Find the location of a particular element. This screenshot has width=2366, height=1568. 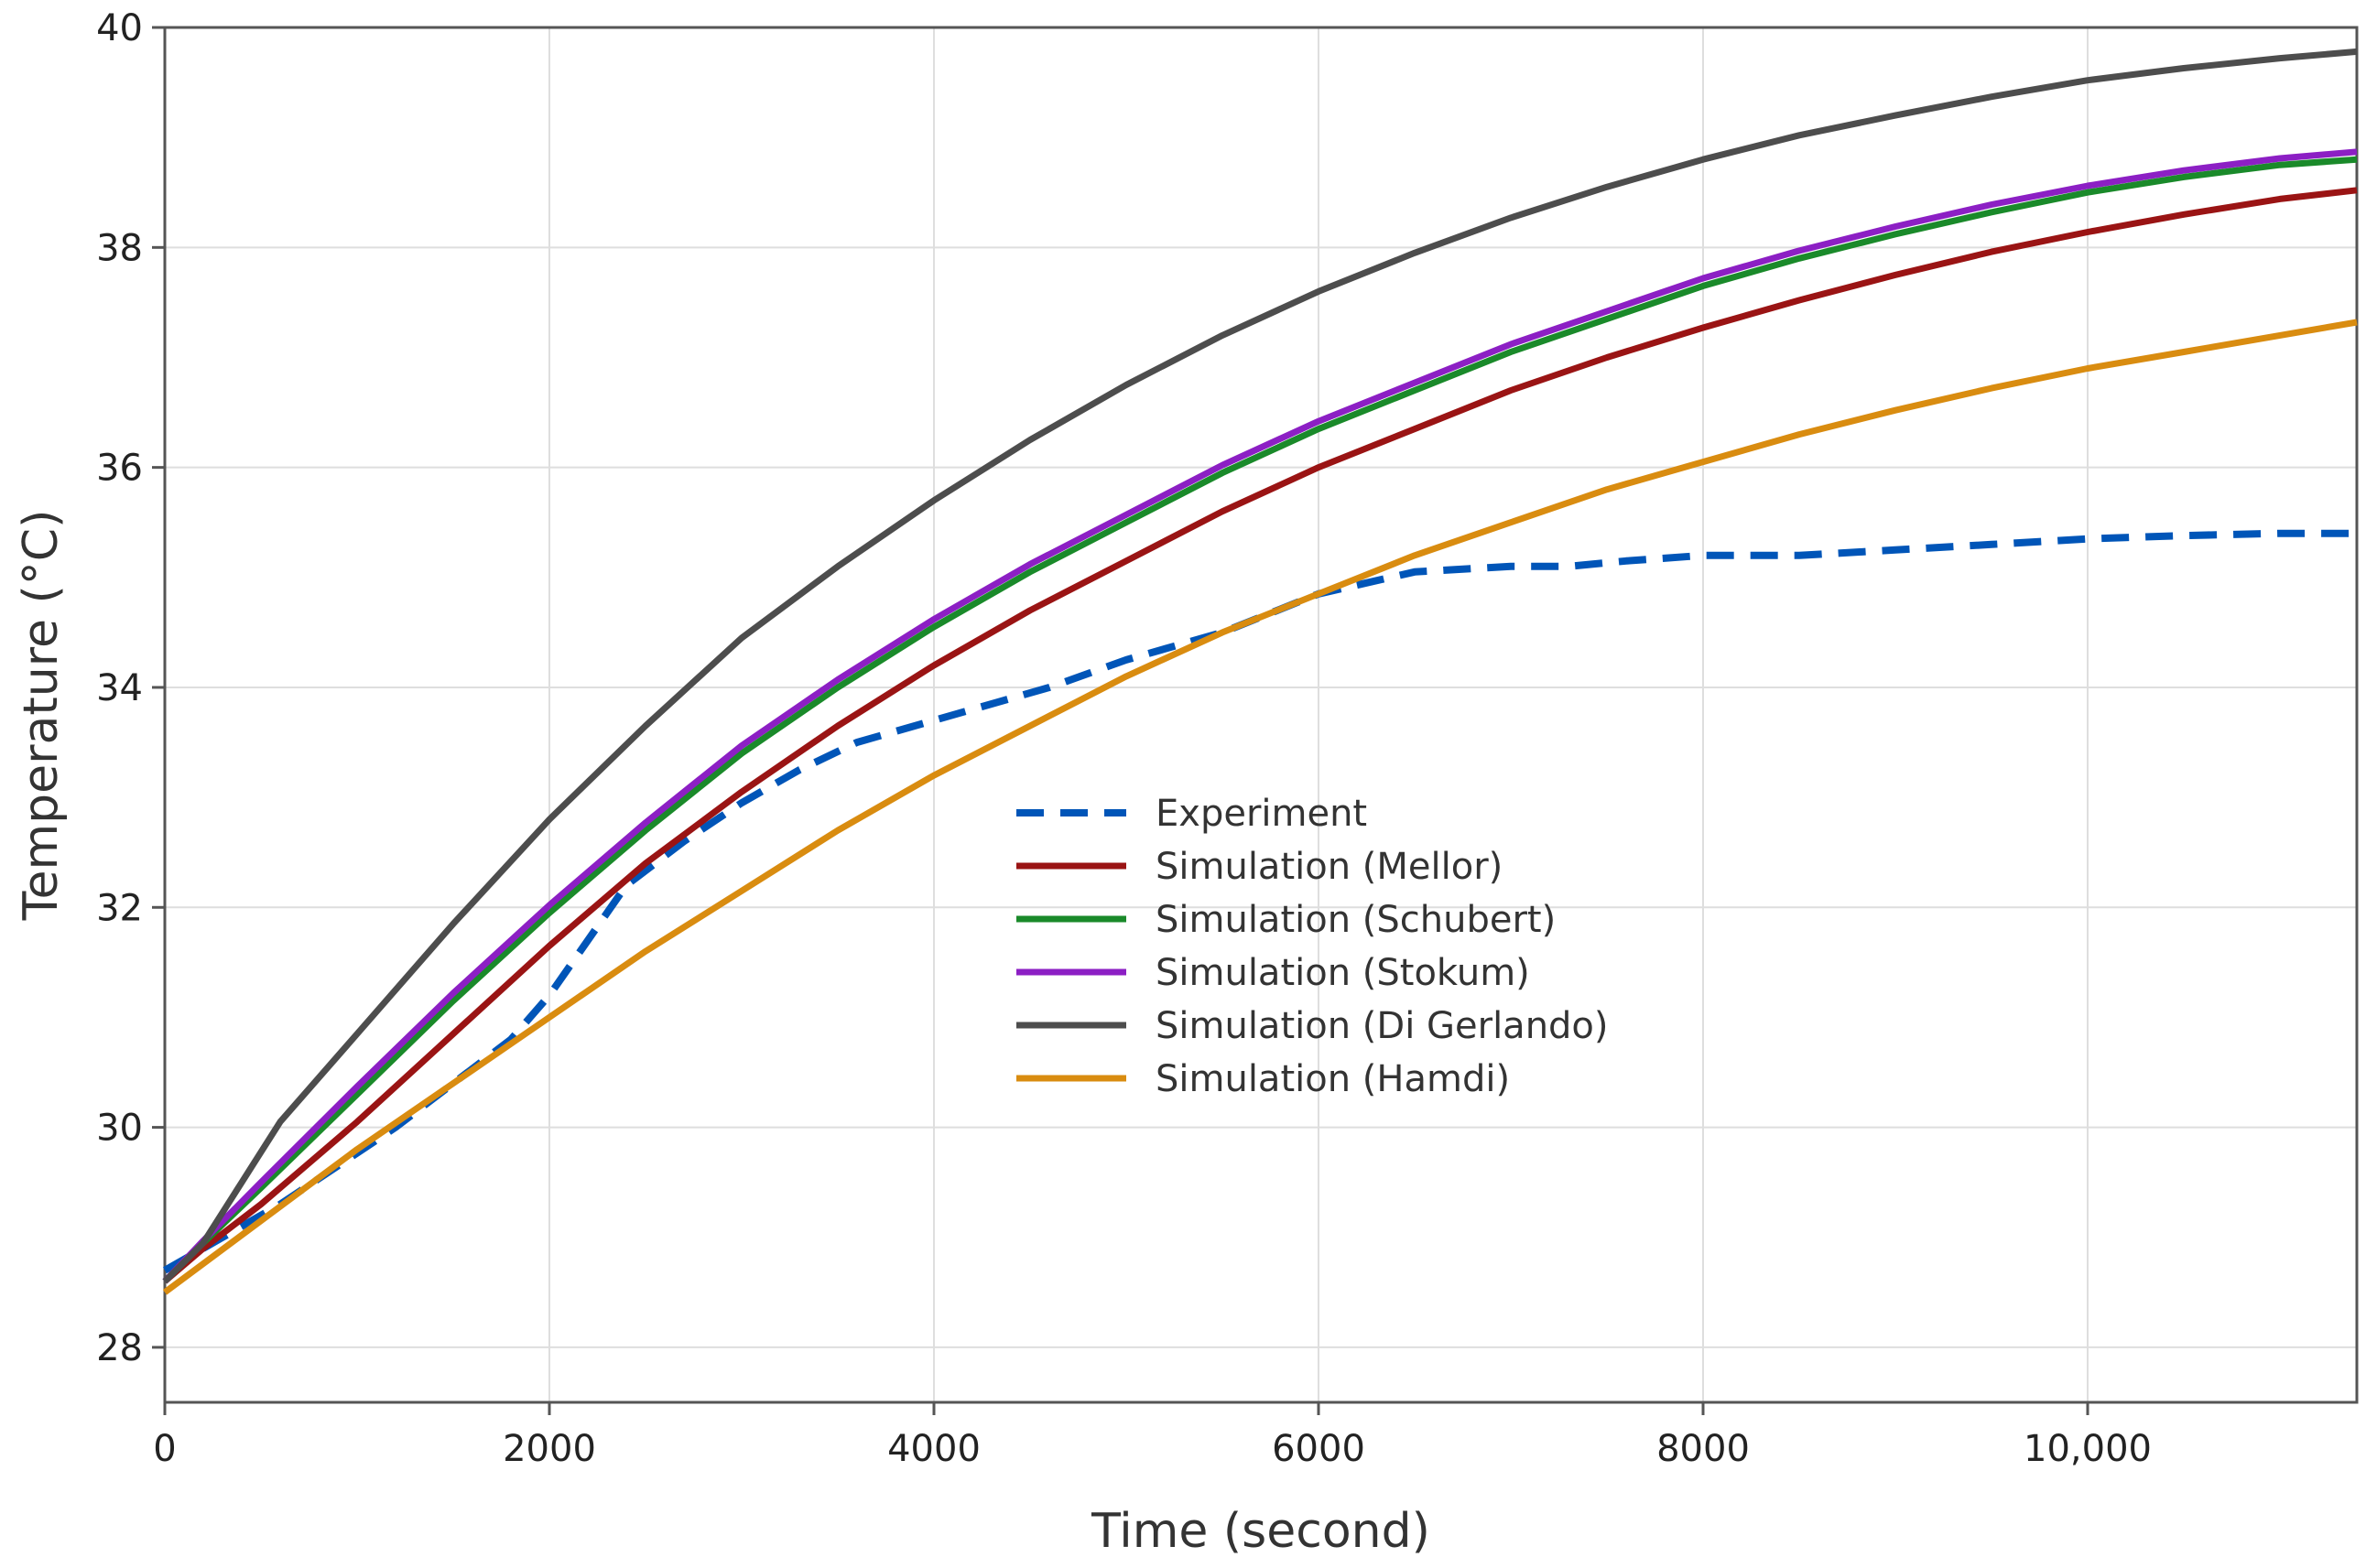

x-tick-label: 0 is located at coordinates (164, 1449).